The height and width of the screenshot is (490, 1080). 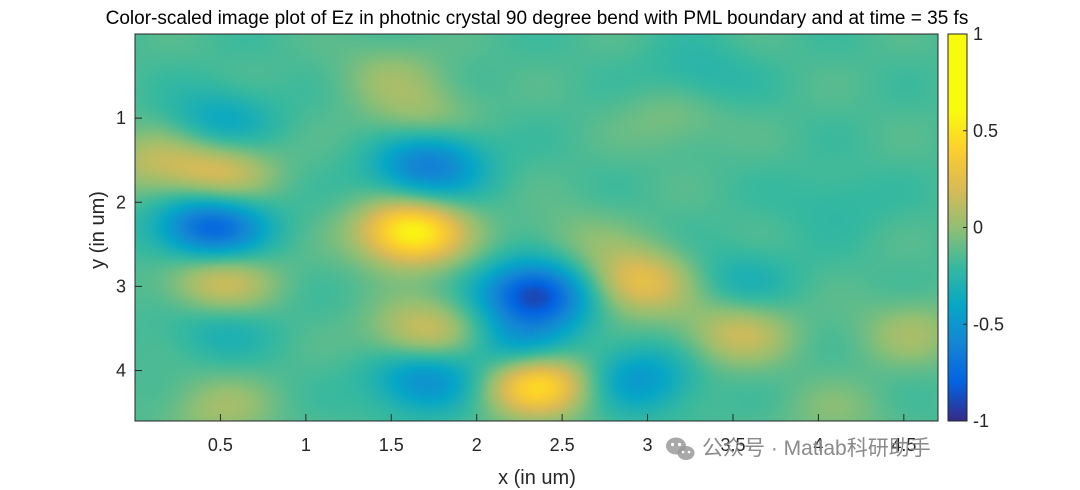 What do you see at coordinates (985, 131) in the screenshot?
I see `colorbar-tick-label: 0.5` at bounding box center [985, 131].